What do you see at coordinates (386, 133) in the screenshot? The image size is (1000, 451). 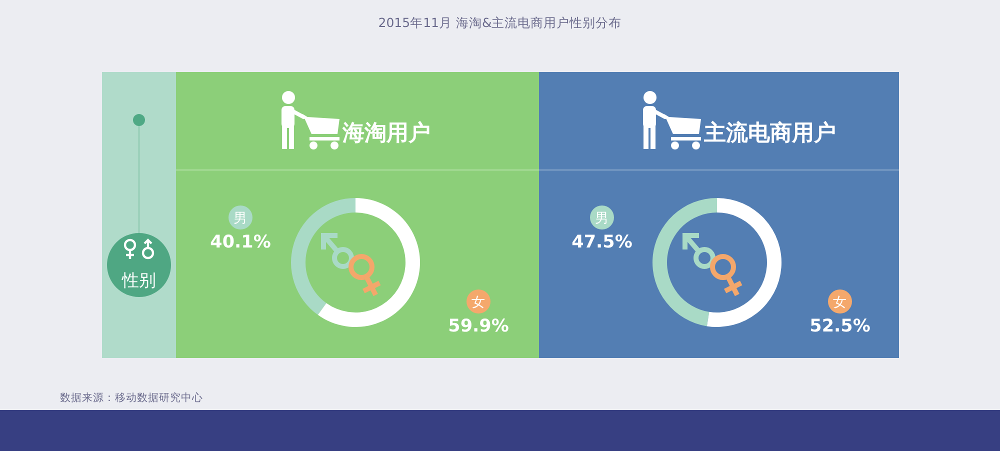 I see `chart-title: 海淘用户` at bounding box center [386, 133].